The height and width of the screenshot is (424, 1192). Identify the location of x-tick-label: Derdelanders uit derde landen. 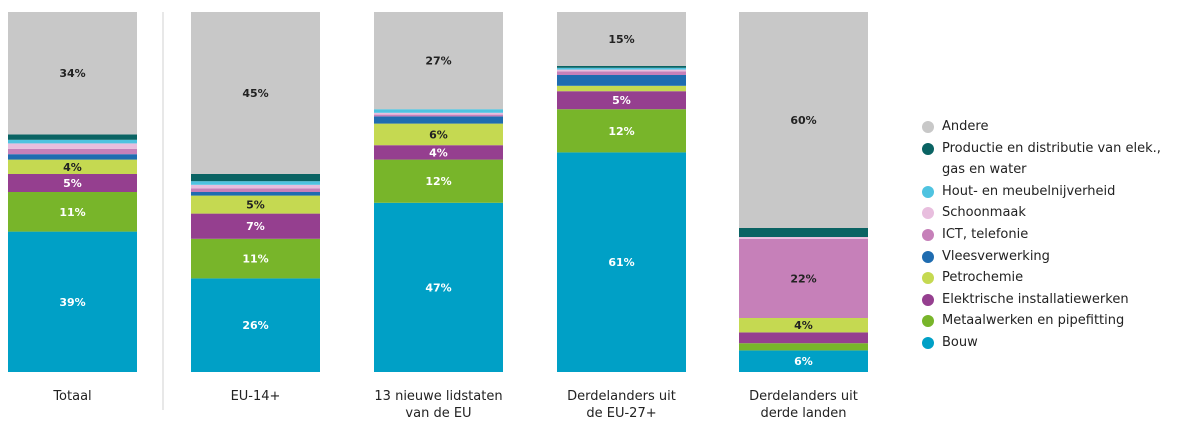
(803, 405).